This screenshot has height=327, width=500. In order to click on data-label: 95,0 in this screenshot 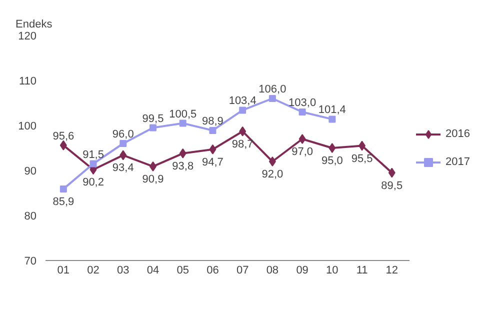, I will do `click(332, 161)`.